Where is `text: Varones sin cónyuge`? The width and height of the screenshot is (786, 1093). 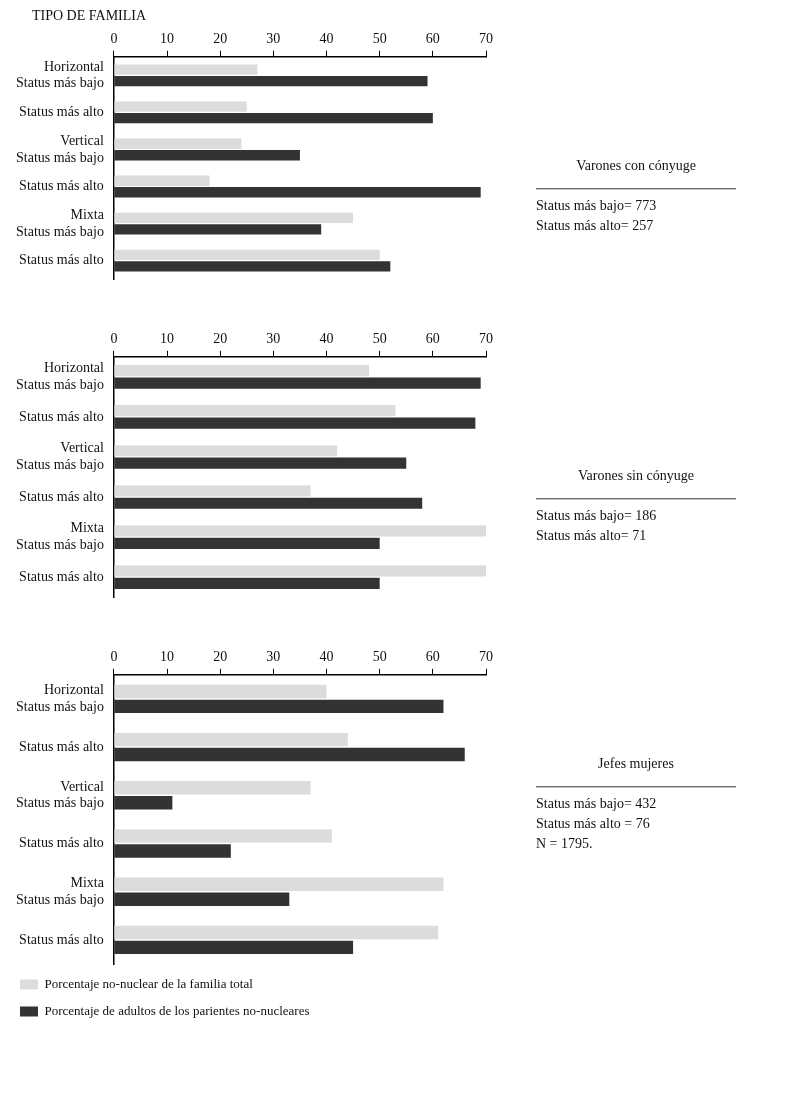
text: Varones sin cónyuge is located at coordinates (636, 476).